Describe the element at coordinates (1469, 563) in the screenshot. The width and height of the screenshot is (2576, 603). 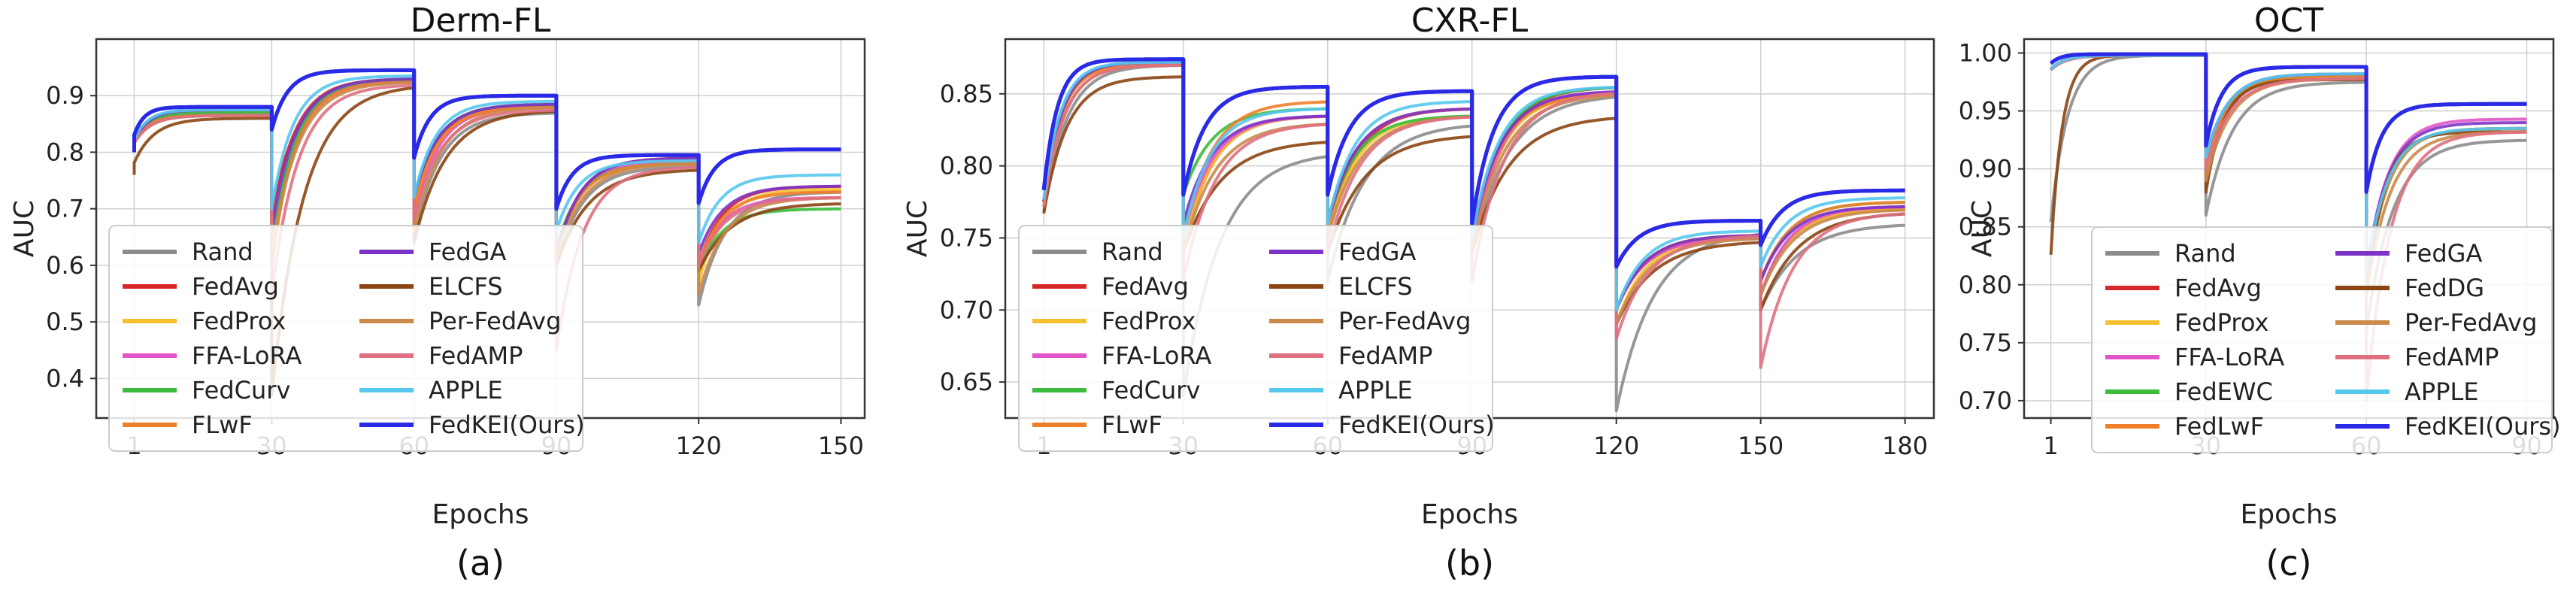
I see `panel-label: (b)` at that location.